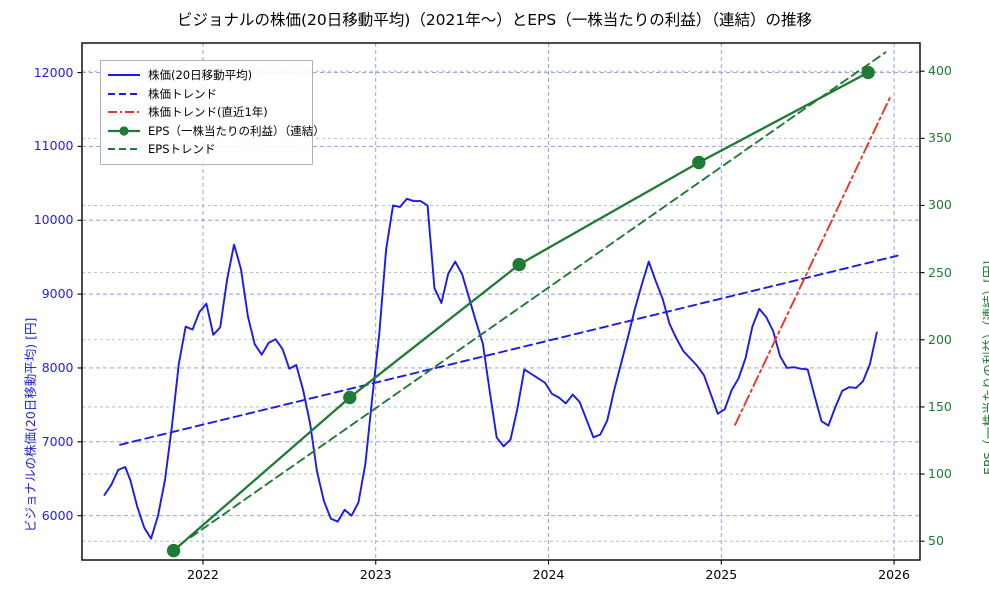  Describe the element at coordinates (940, 474) in the screenshot. I see `y-tick-label-right: 100` at that location.